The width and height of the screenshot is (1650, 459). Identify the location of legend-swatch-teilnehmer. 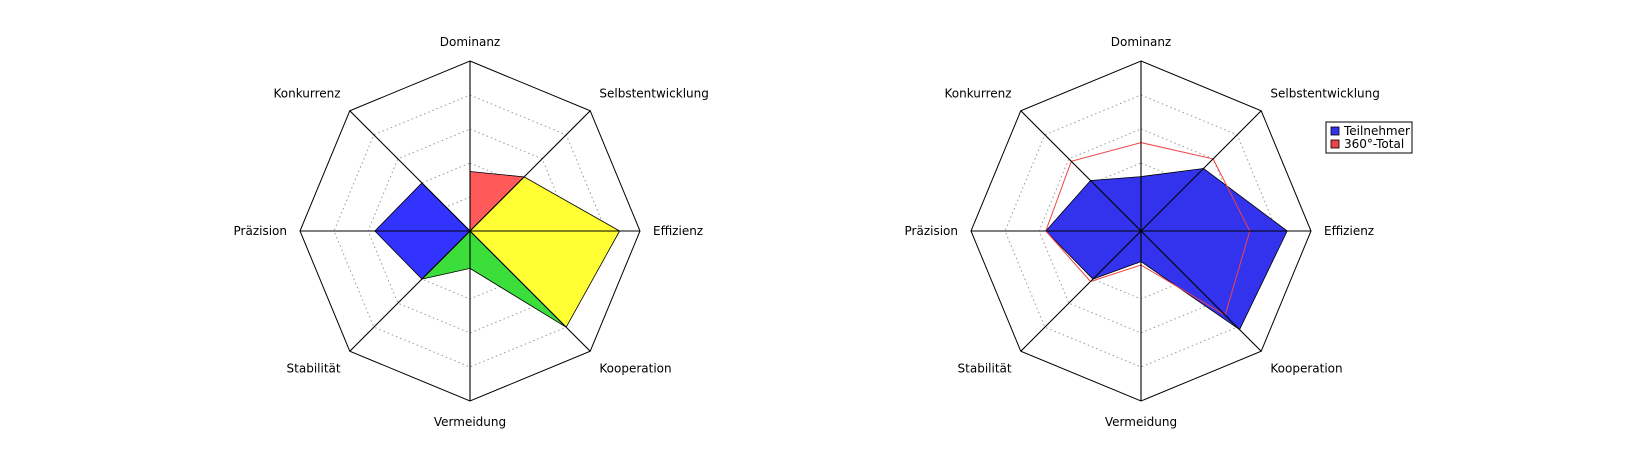
(1335, 131).